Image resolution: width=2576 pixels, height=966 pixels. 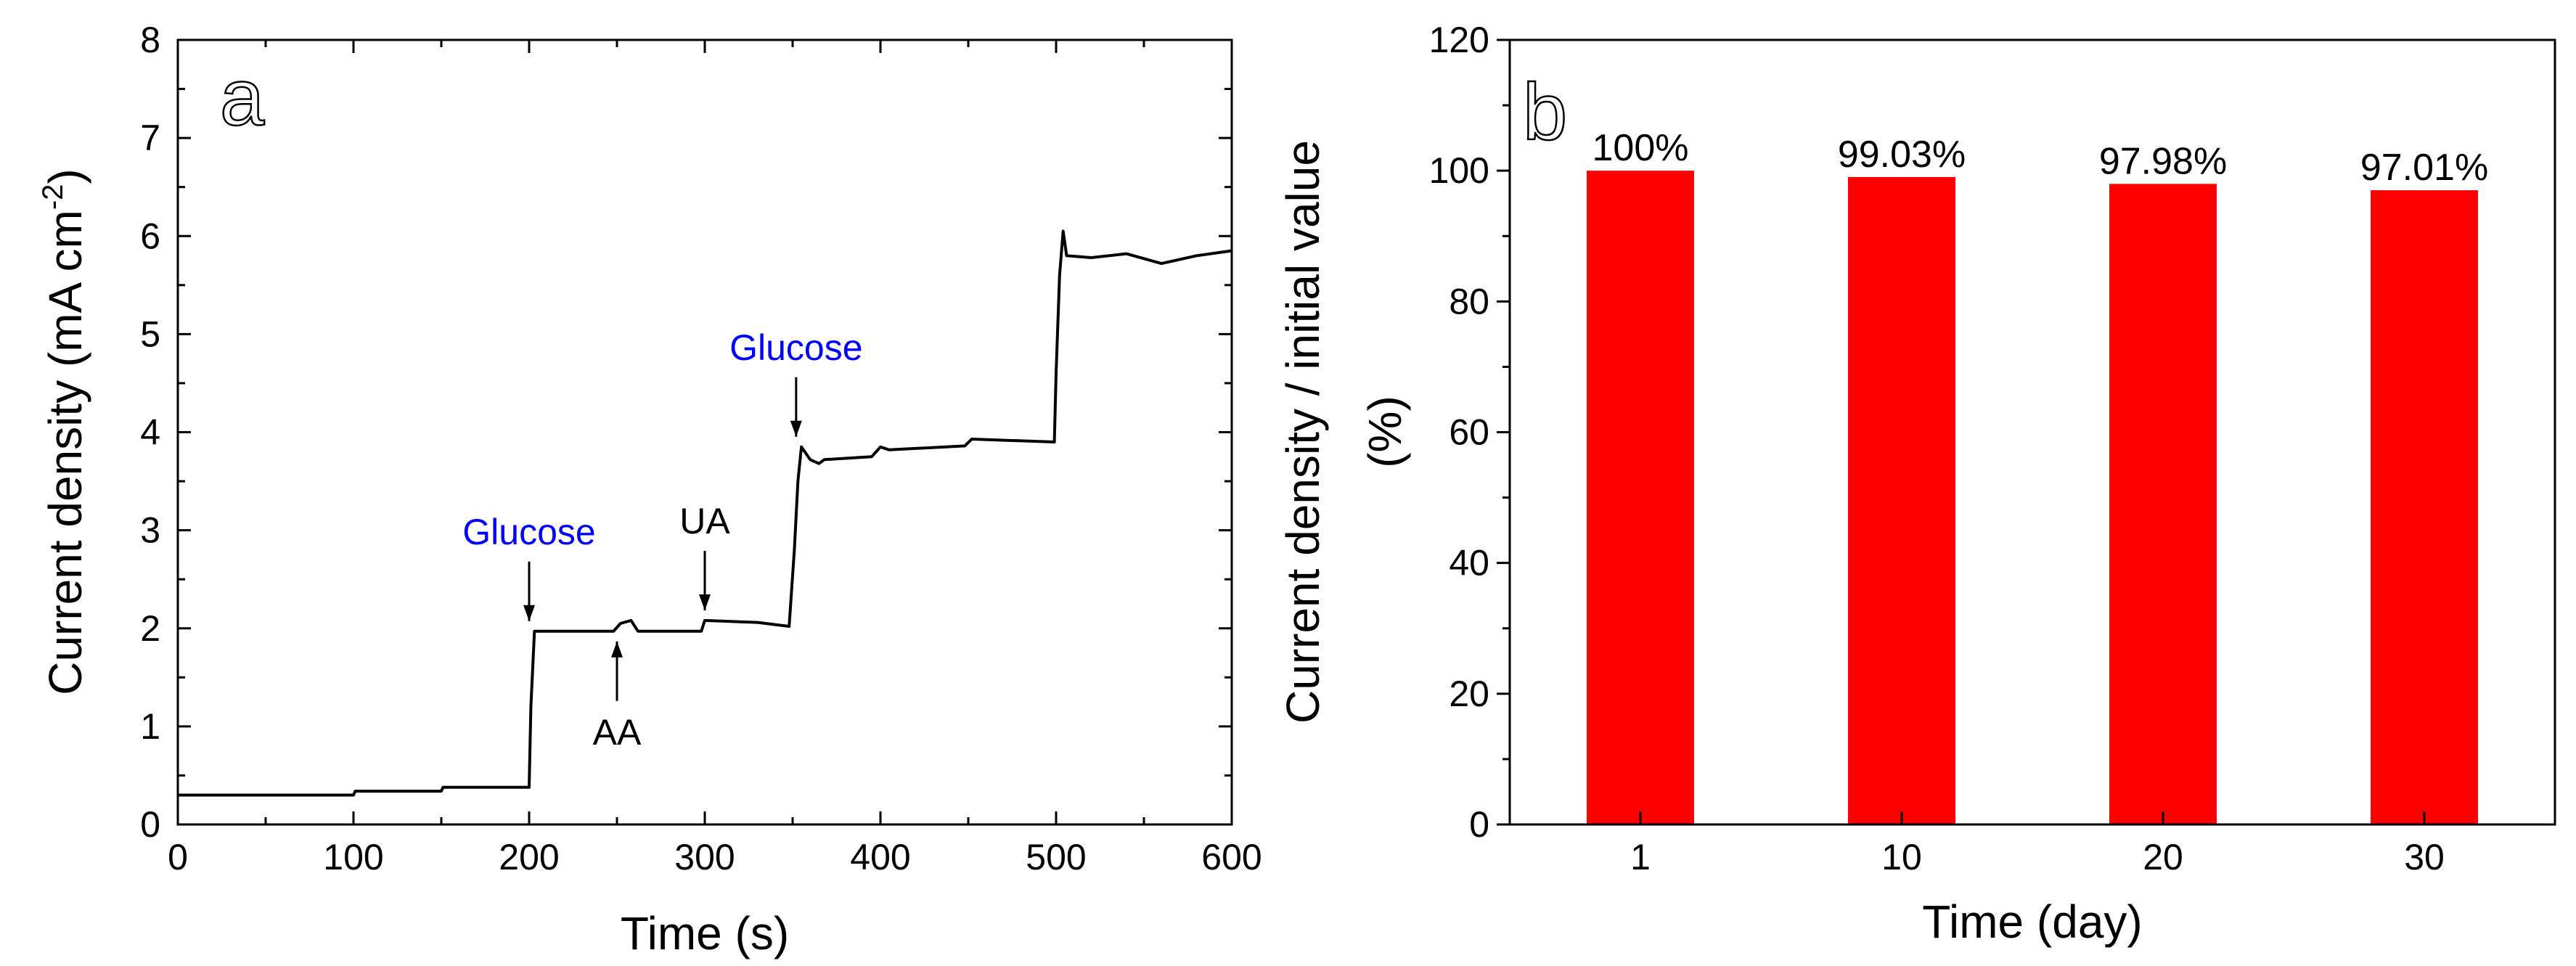 I want to click on panel-a-y-axis-title-main: Current density (mA cm, so click(x=65, y=453).